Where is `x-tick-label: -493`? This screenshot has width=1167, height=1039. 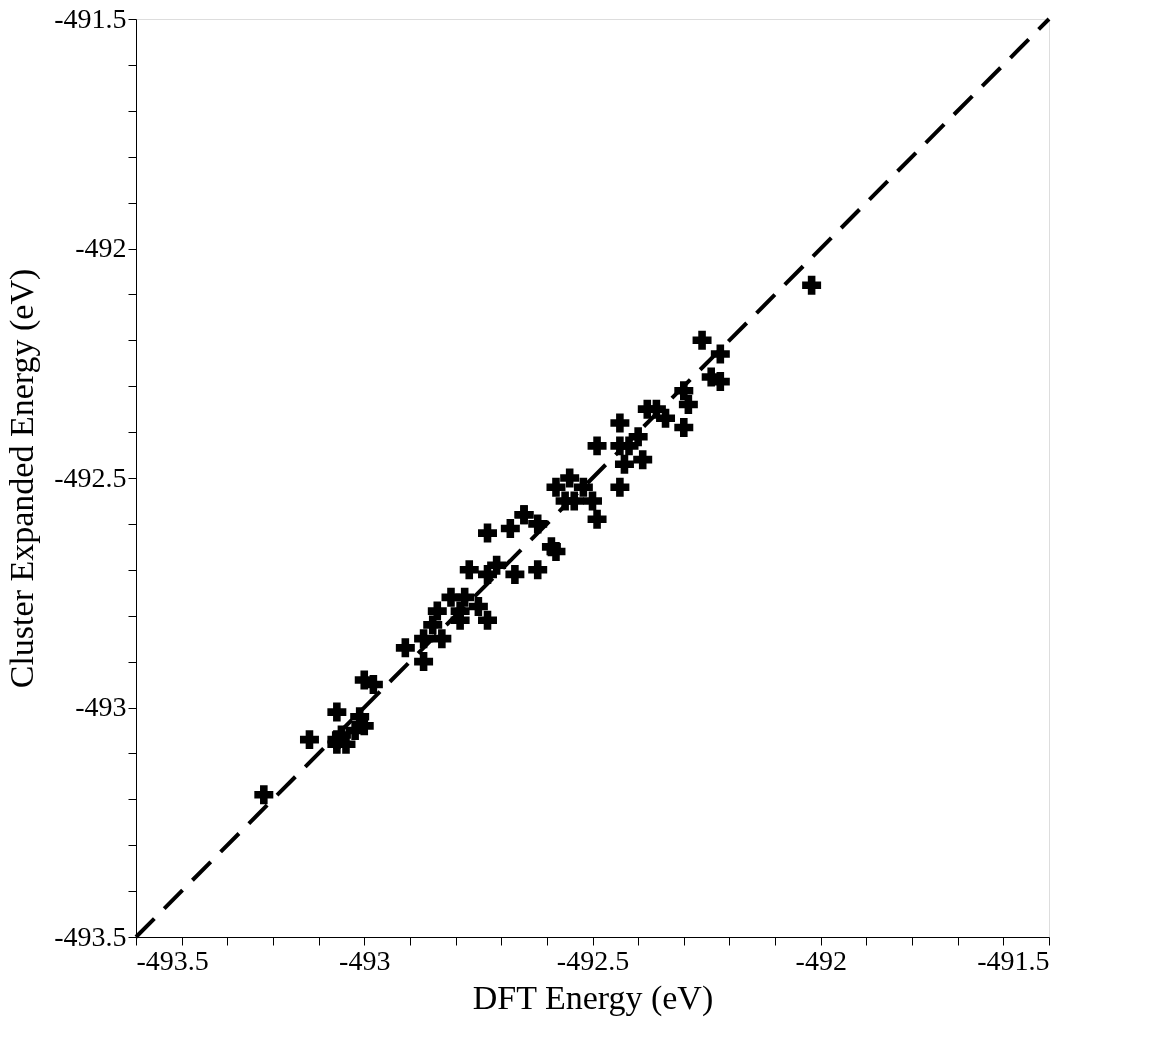
x-tick-label: -493 is located at coordinates (365, 960).